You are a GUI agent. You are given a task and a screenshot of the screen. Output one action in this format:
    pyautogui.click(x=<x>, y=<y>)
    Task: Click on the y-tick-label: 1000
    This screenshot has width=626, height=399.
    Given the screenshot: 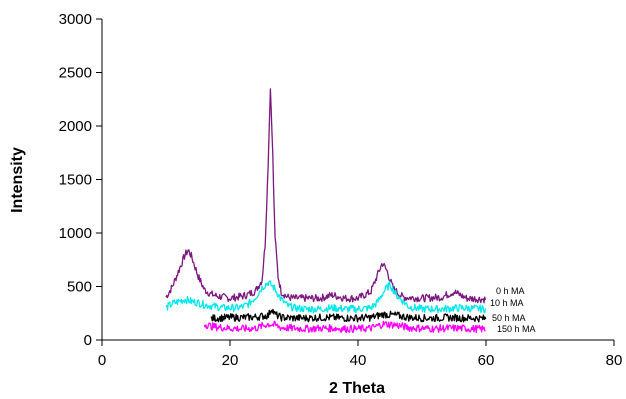 What is the action you would take?
    pyautogui.click(x=75, y=233)
    